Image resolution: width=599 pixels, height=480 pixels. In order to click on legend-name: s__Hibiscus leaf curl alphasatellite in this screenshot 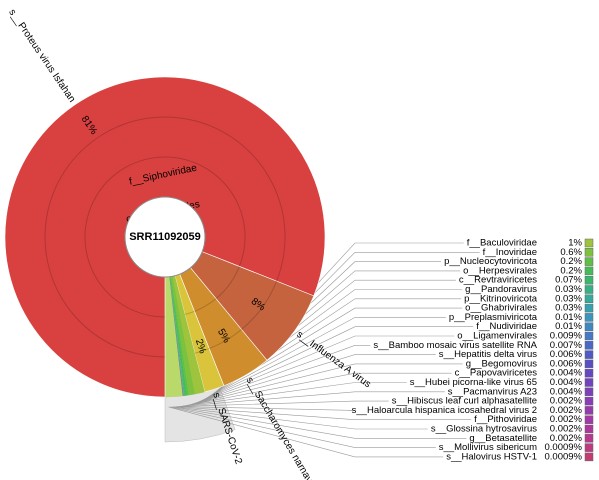, I will do `click(464, 401)`.